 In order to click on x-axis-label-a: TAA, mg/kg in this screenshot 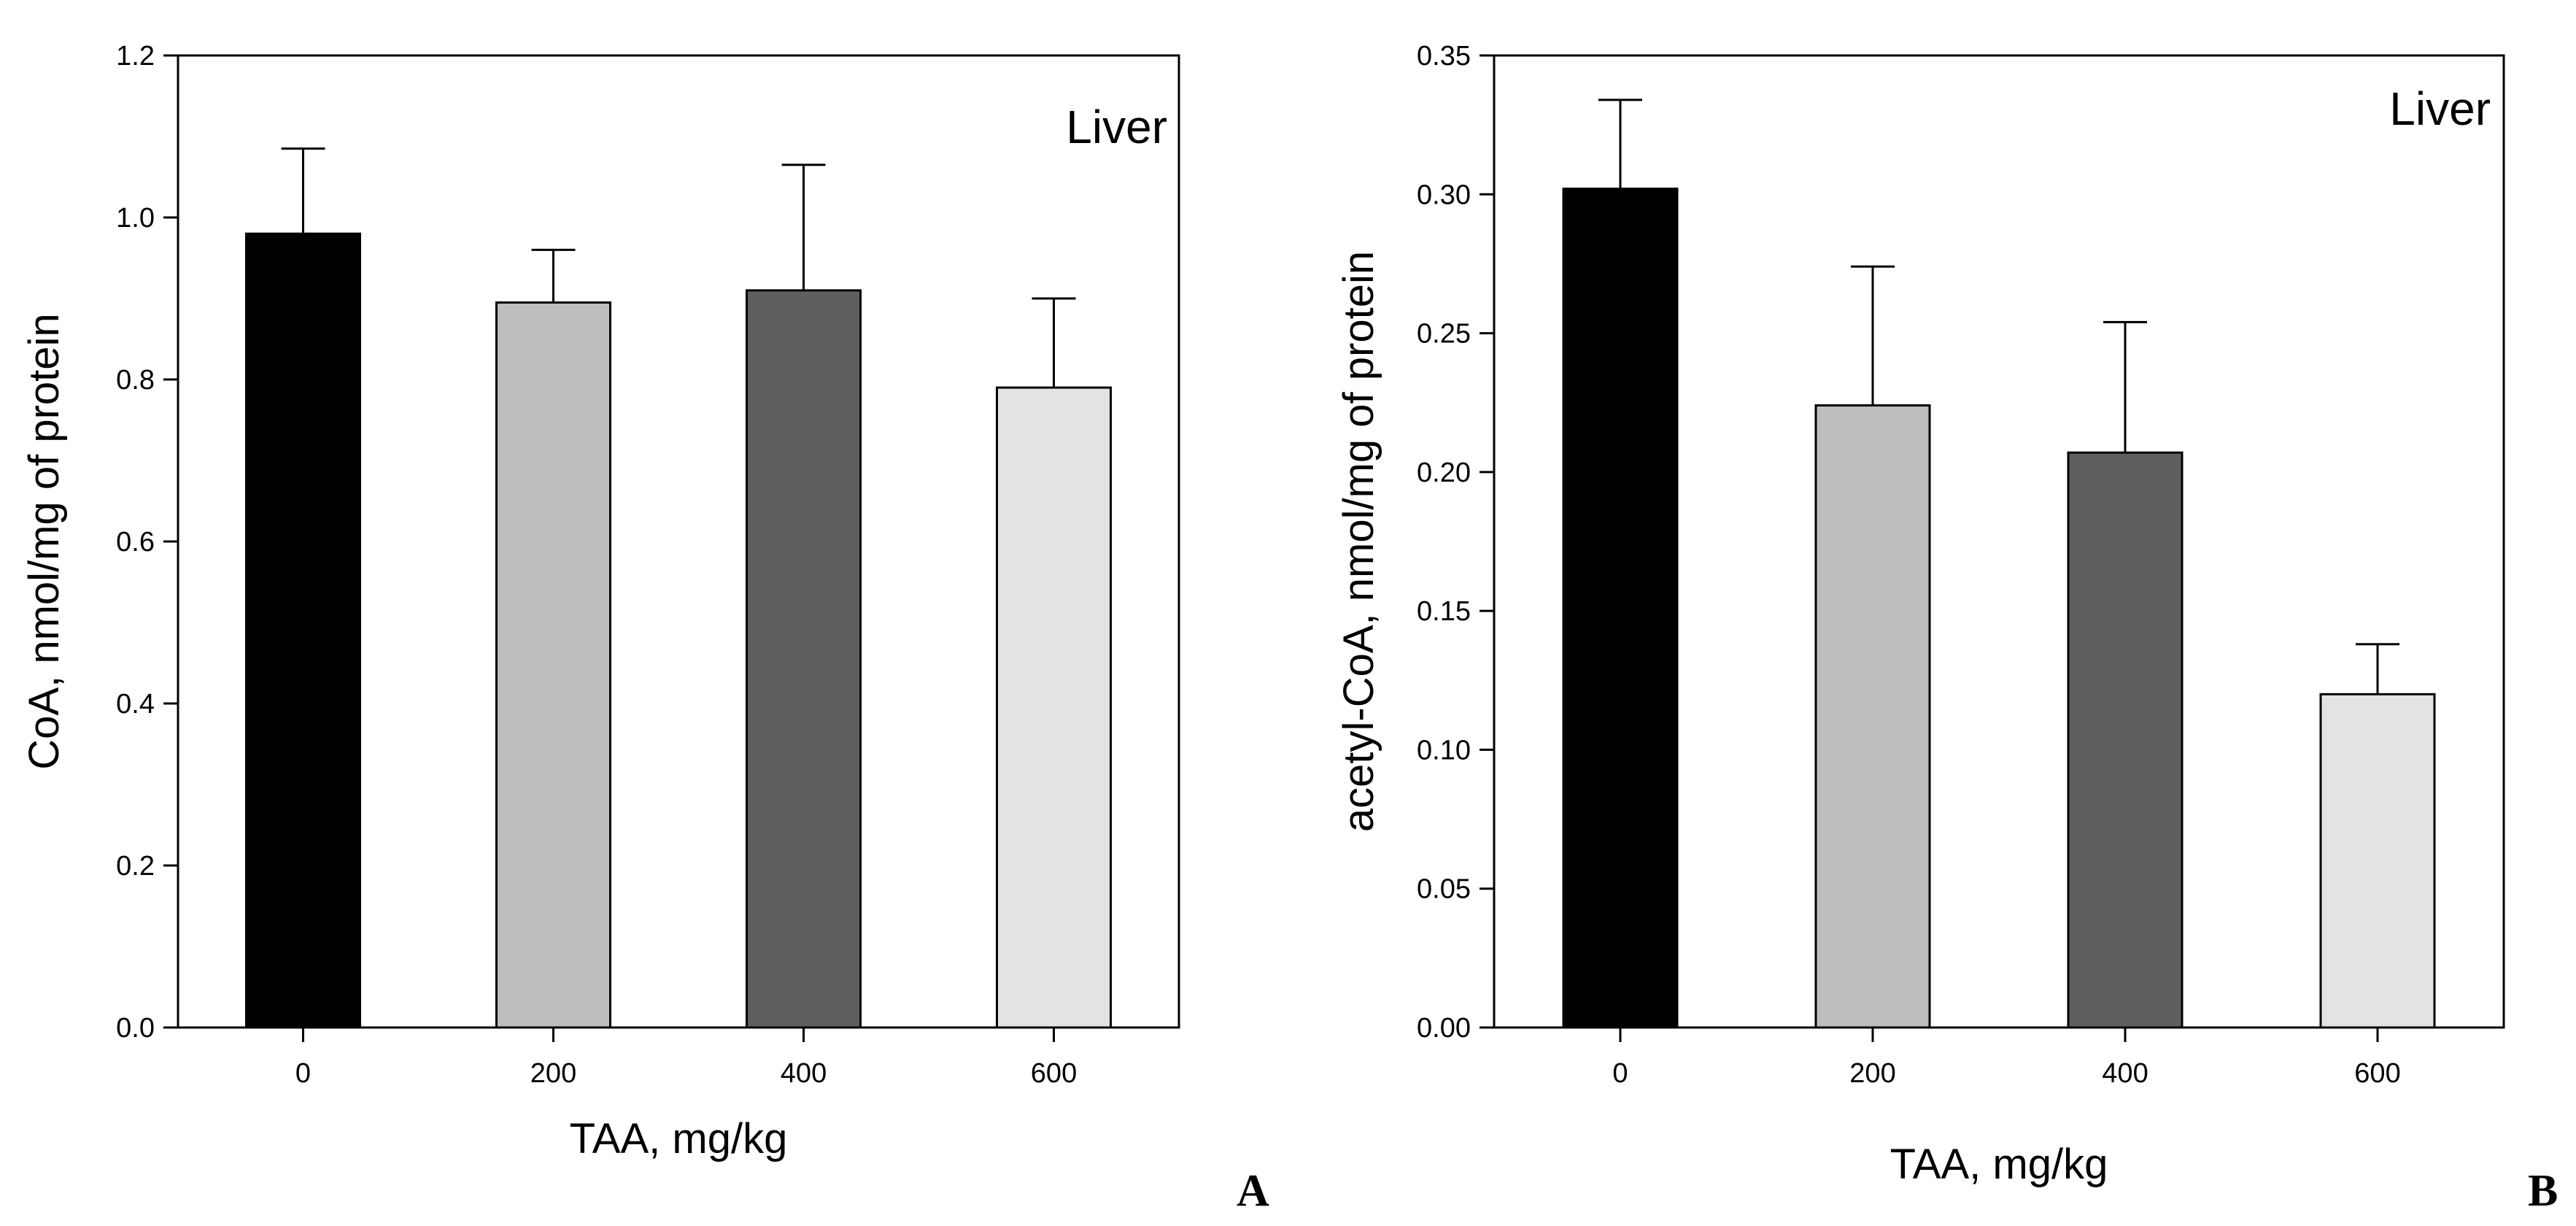, I will do `click(679, 1139)`.